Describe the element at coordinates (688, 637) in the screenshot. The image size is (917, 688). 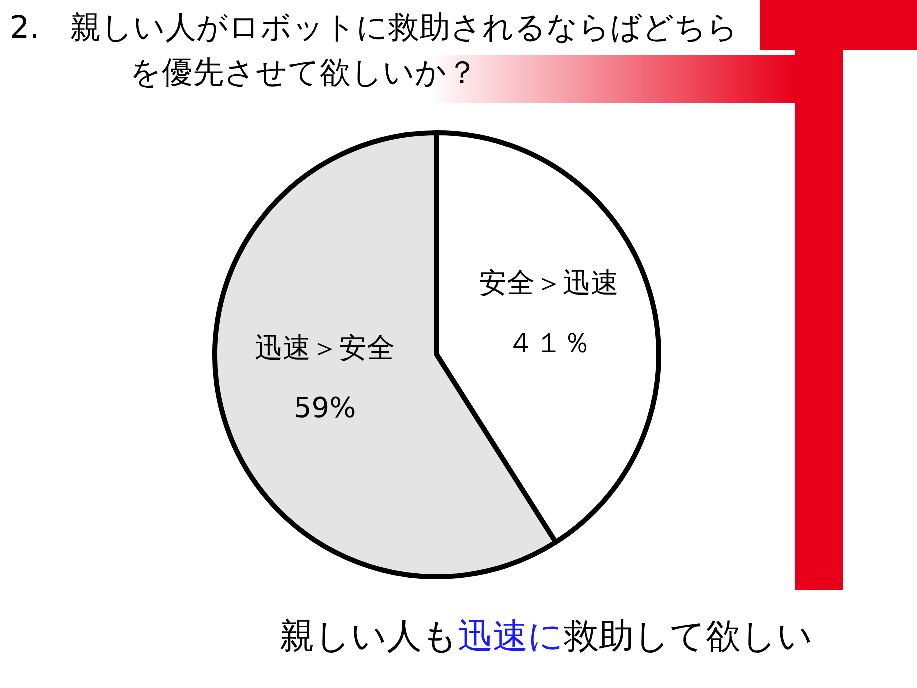
I see `text: 救助して欲しい` at that location.